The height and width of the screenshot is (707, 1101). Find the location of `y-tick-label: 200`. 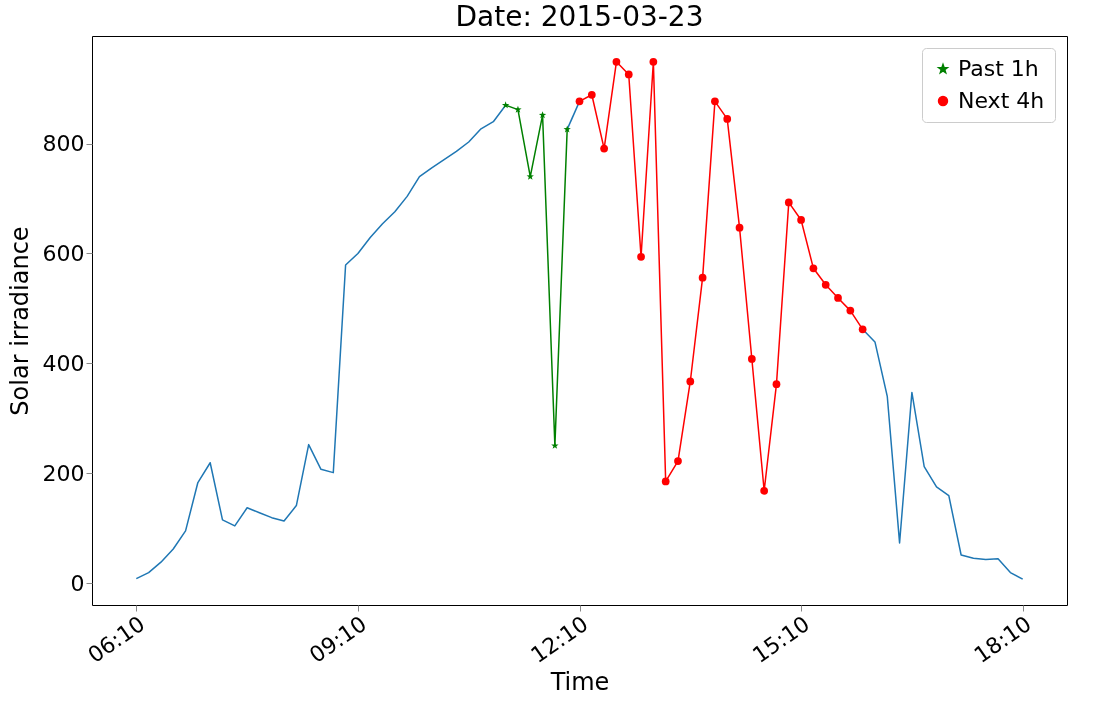

y-tick-label: 200 is located at coordinates (63, 473).